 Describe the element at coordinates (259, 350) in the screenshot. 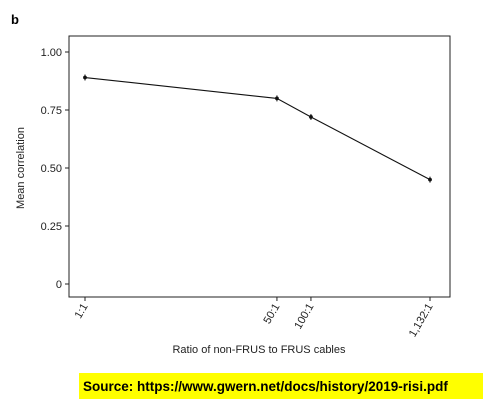

I see `x-axis-title: Ratio of non-FRUS to FRUS cables` at that location.